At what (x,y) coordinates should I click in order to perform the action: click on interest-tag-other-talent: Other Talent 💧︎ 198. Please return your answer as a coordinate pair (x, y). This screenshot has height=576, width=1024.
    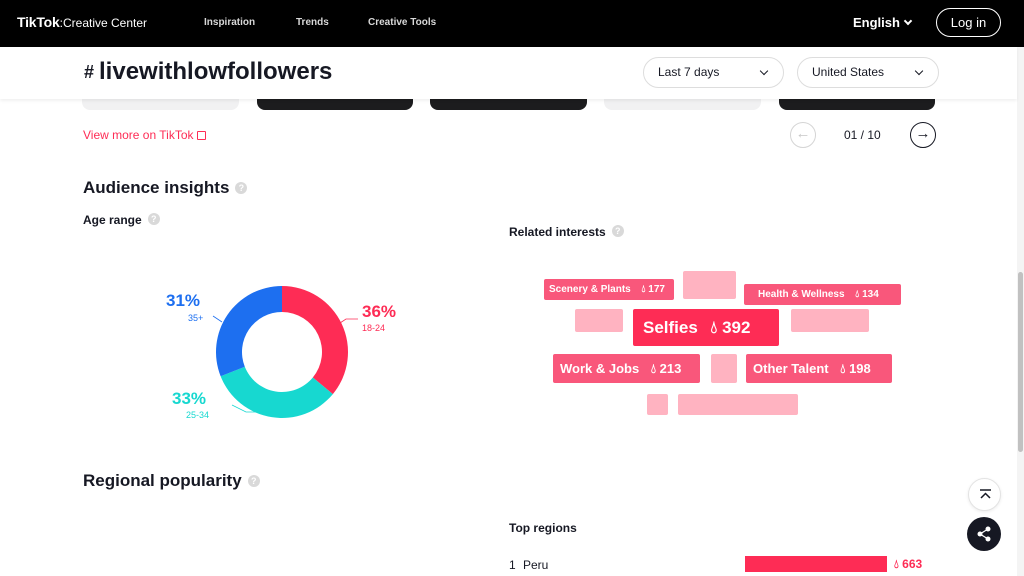
    Looking at the image, I should click on (819, 368).